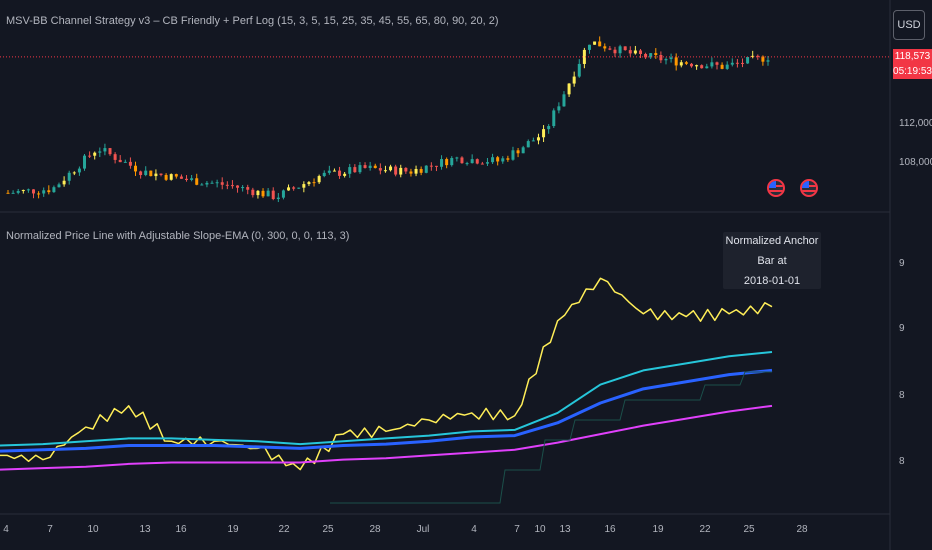  What do you see at coordinates (909, 25) in the screenshot?
I see `currency-button: USD` at bounding box center [909, 25].